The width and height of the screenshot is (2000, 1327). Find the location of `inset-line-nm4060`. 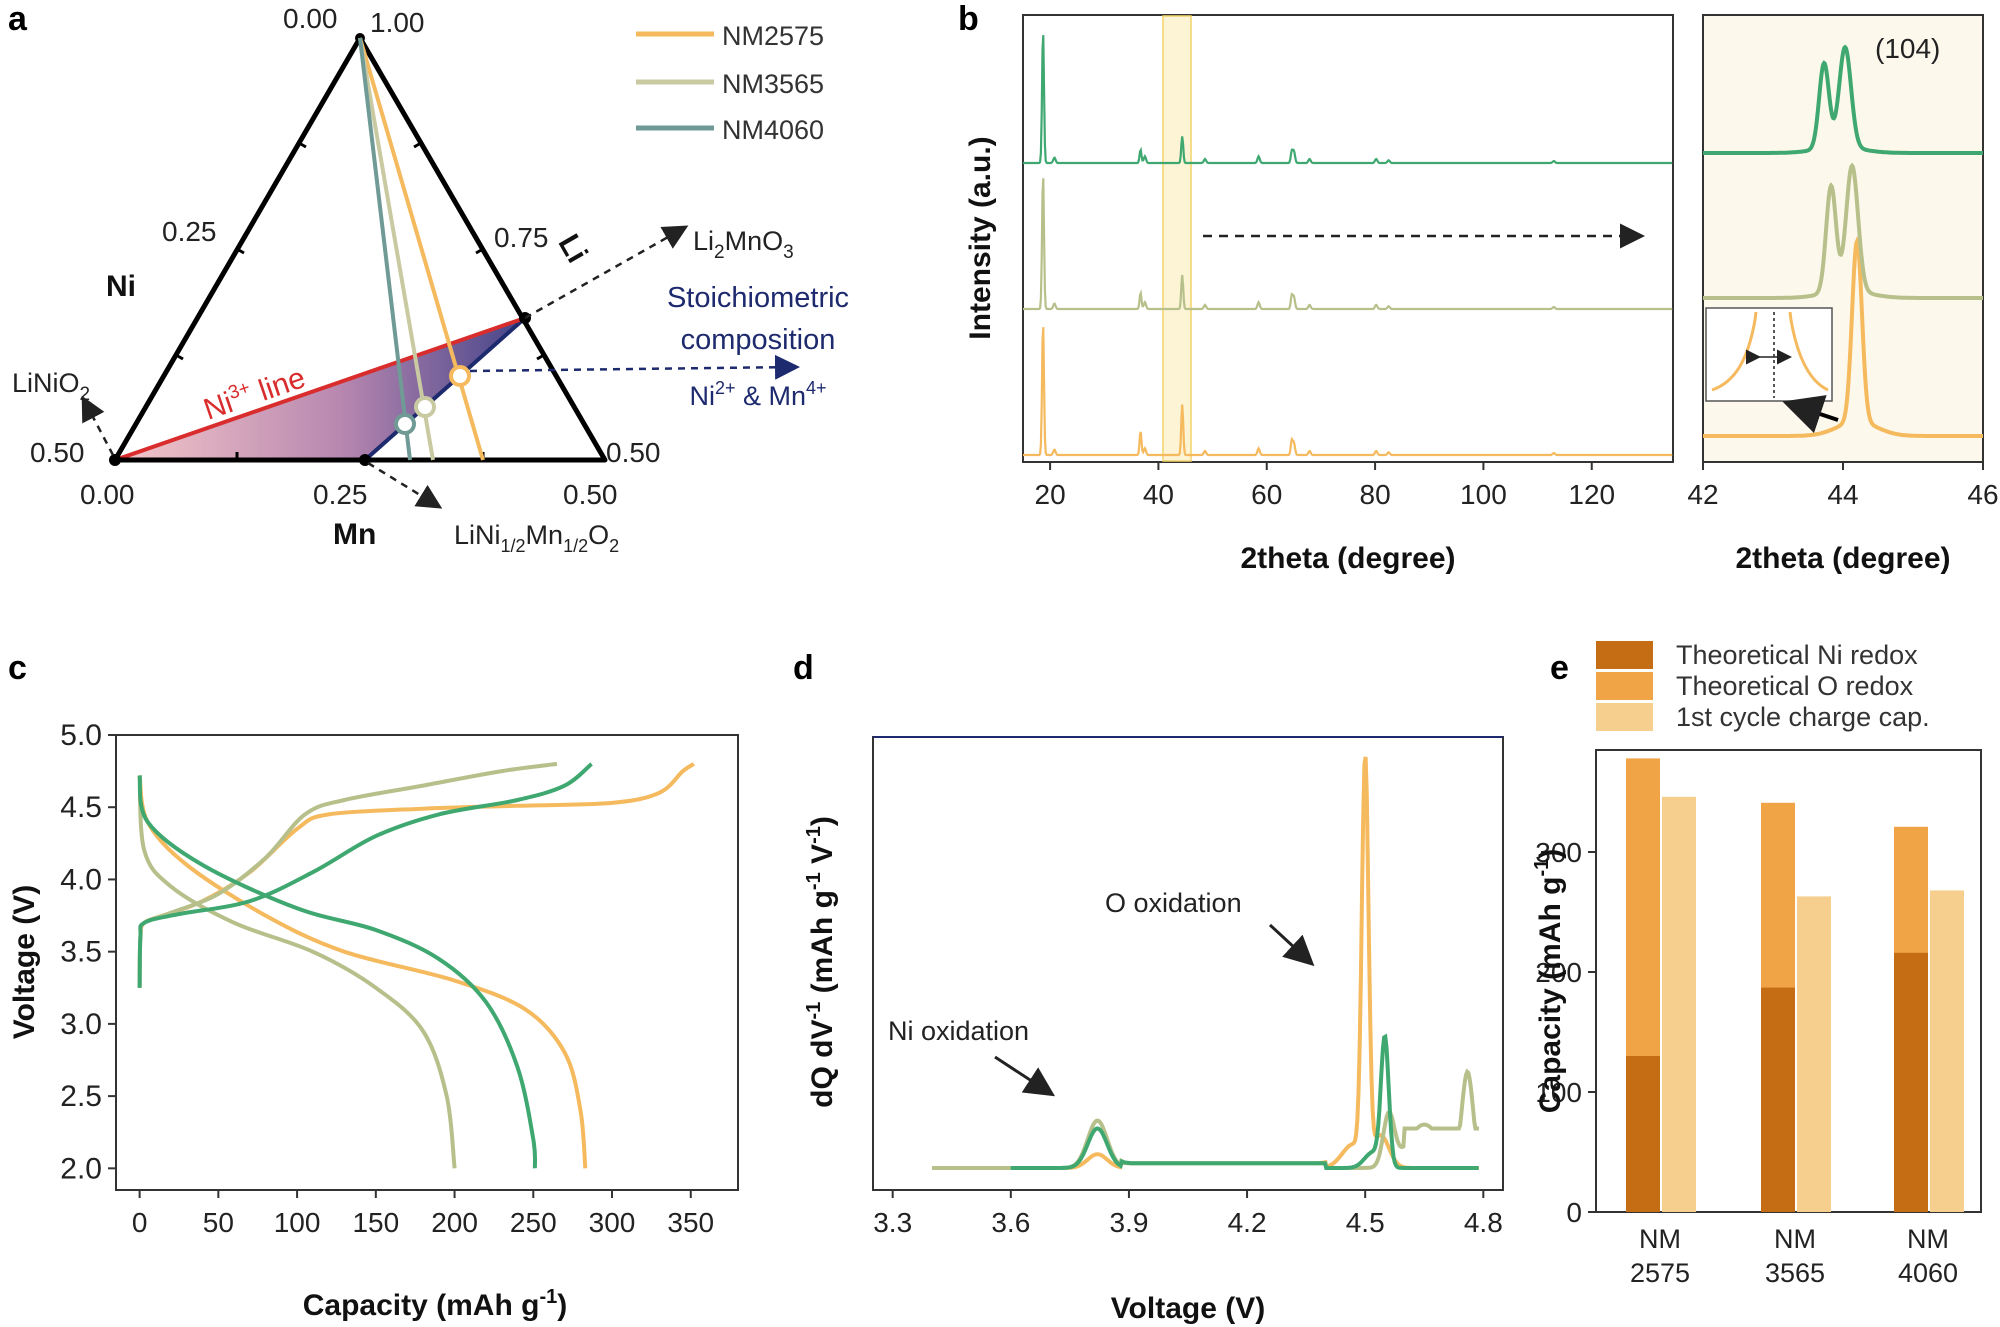

inset-line-nm4060 is located at coordinates (1843, 99).